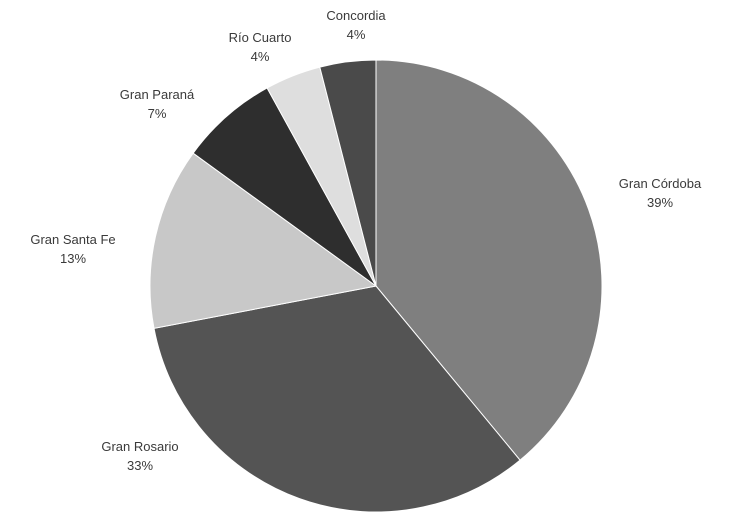  Describe the element at coordinates (157, 104) in the screenshot. I see `slice-label-gran-paran-: Gran Paraná 7%` at that location.